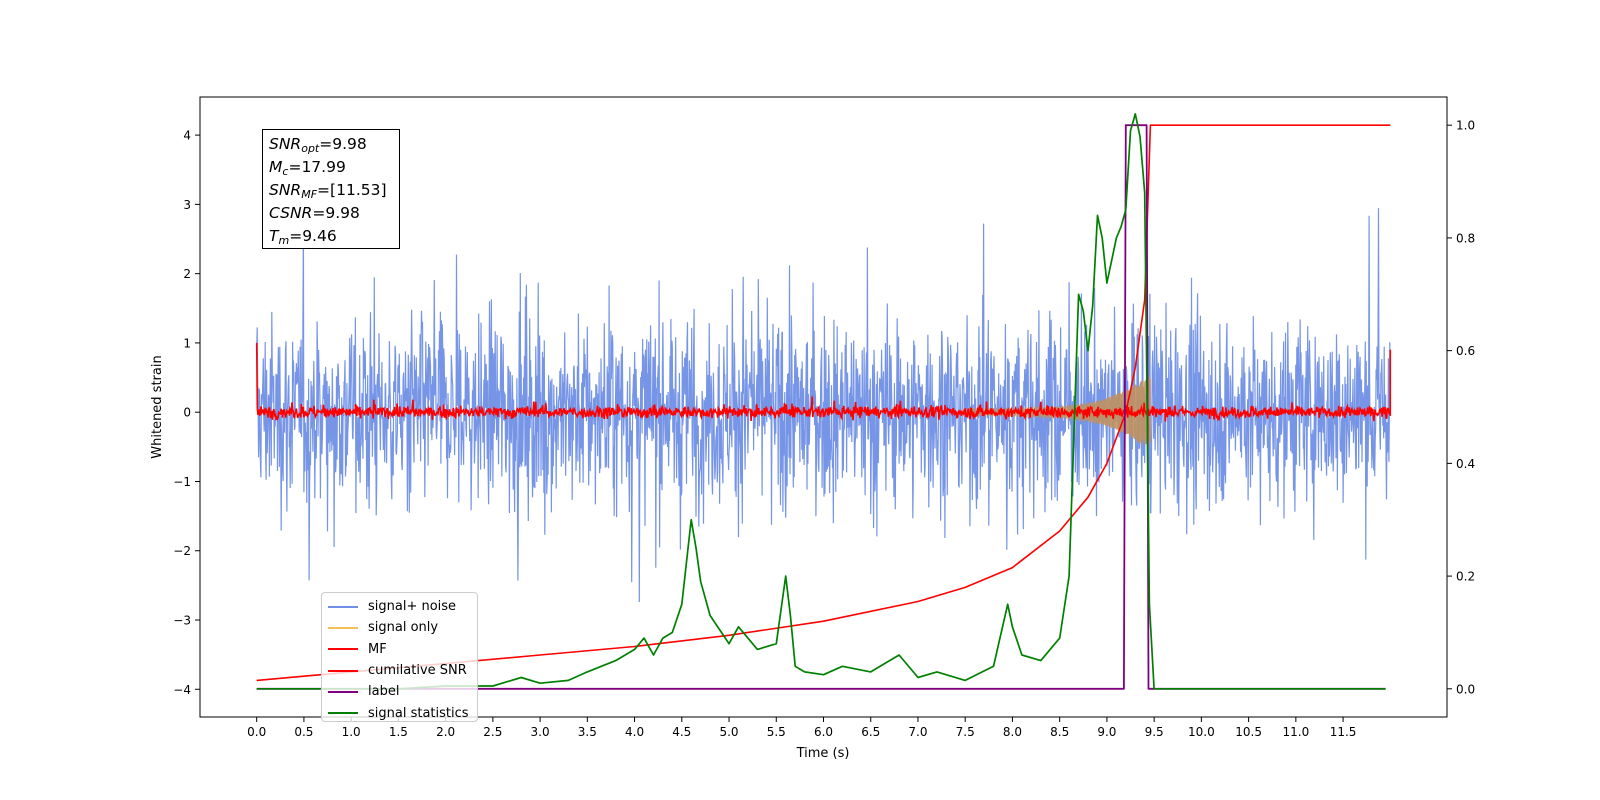 This screenshot has height=800, width=1600. I want to click on legend-item: signal only, so click(402, 627).